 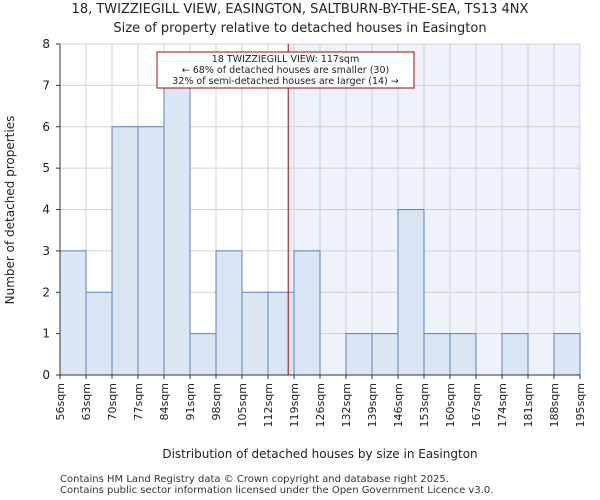 What do you see at coordinates (372, 405) in the screenshot?
I see `x-tick-label: 139sqm` at bounding box center [372, 405].